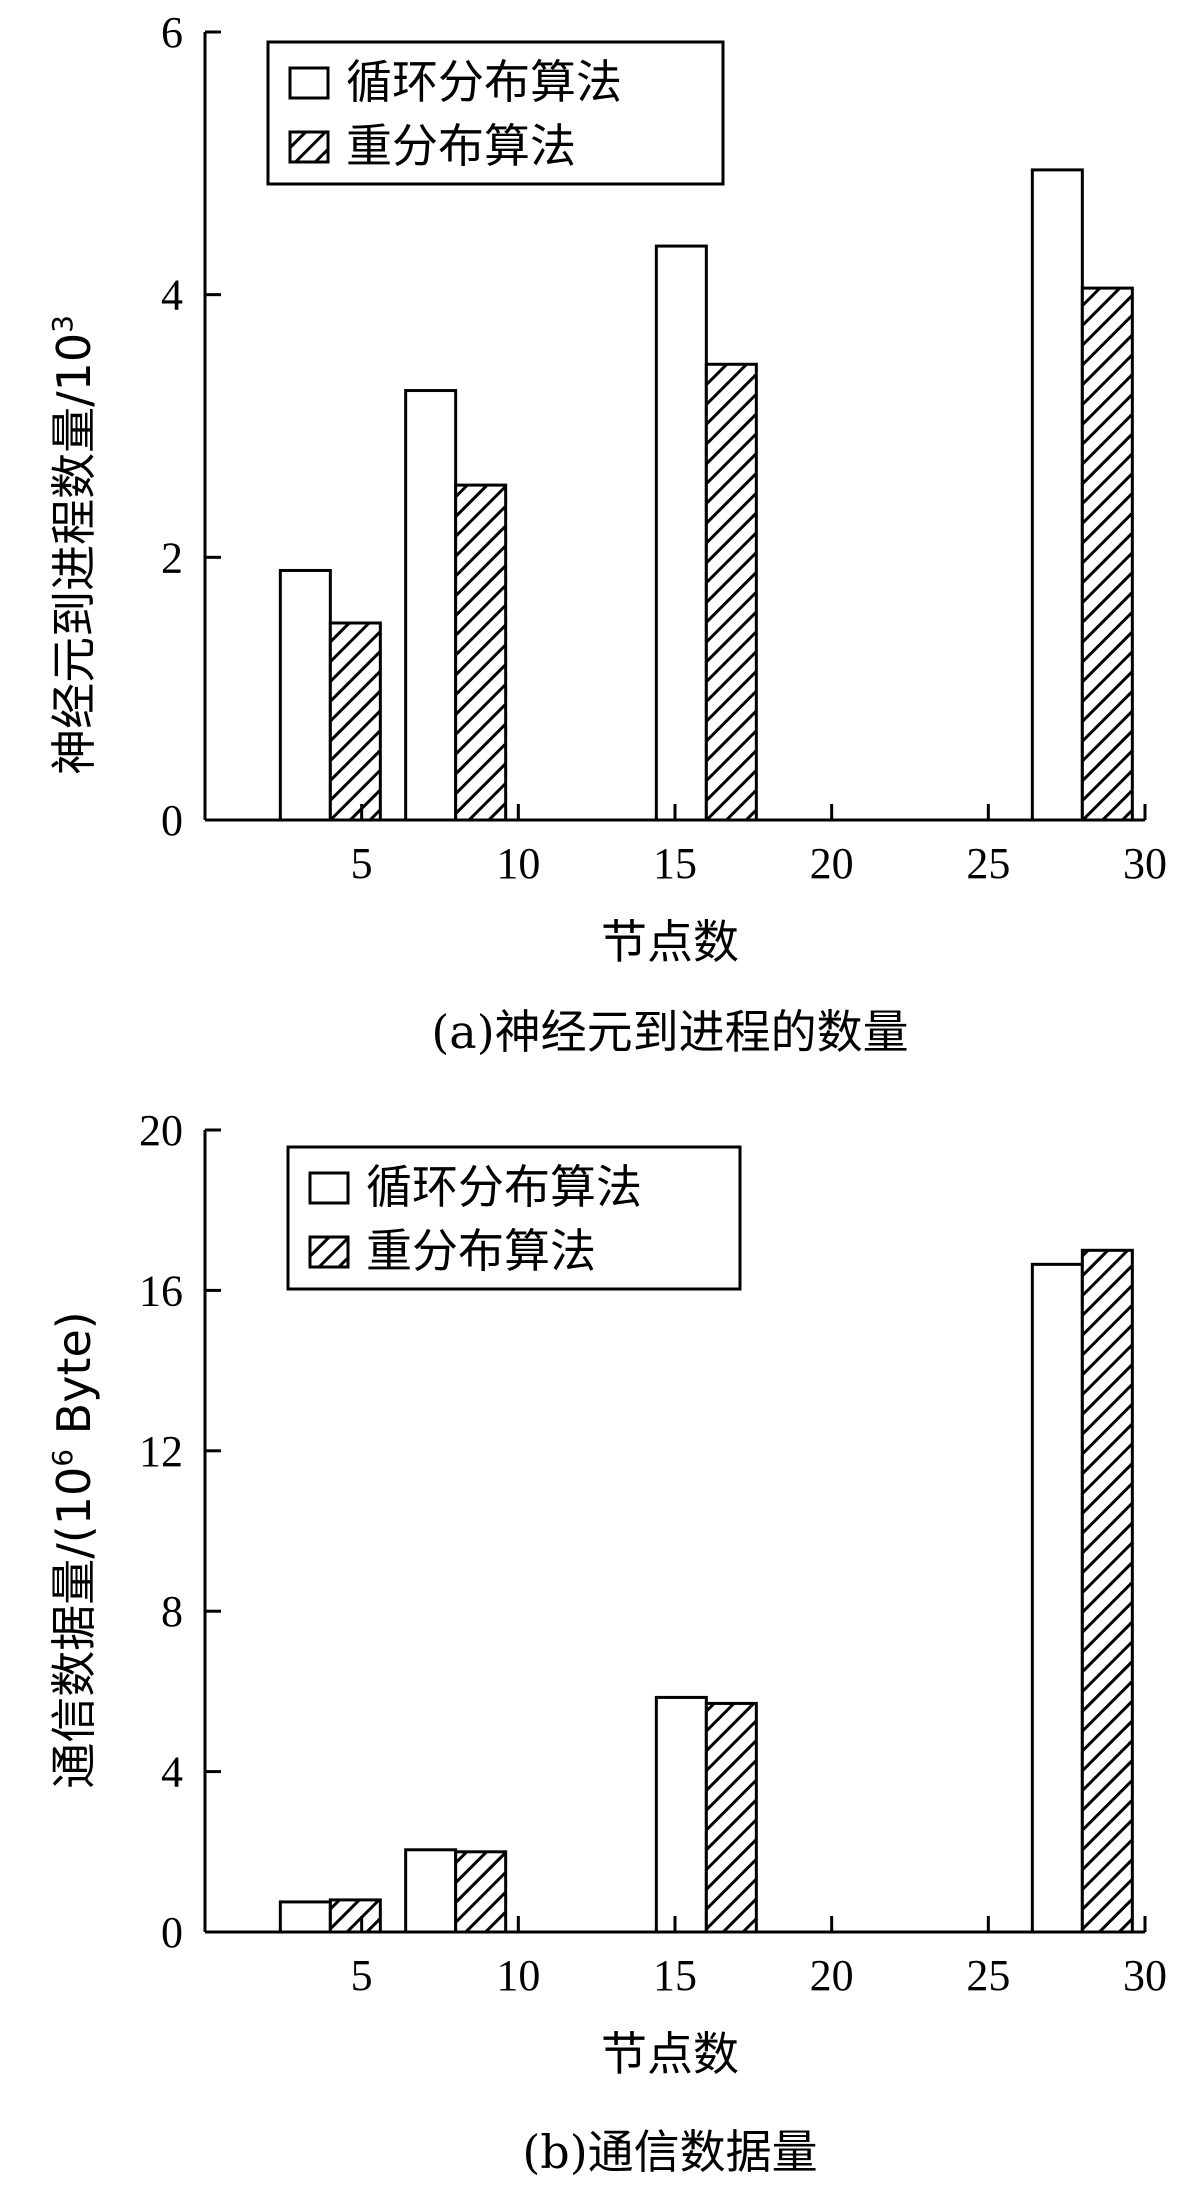 The width and height of the screenshot is (1186, 2192). What do you see at coordinates (832, 1975) in the screenshot?
I see `chart-b-x-tick-label-20: 20` at bounding box center [832, 1975].